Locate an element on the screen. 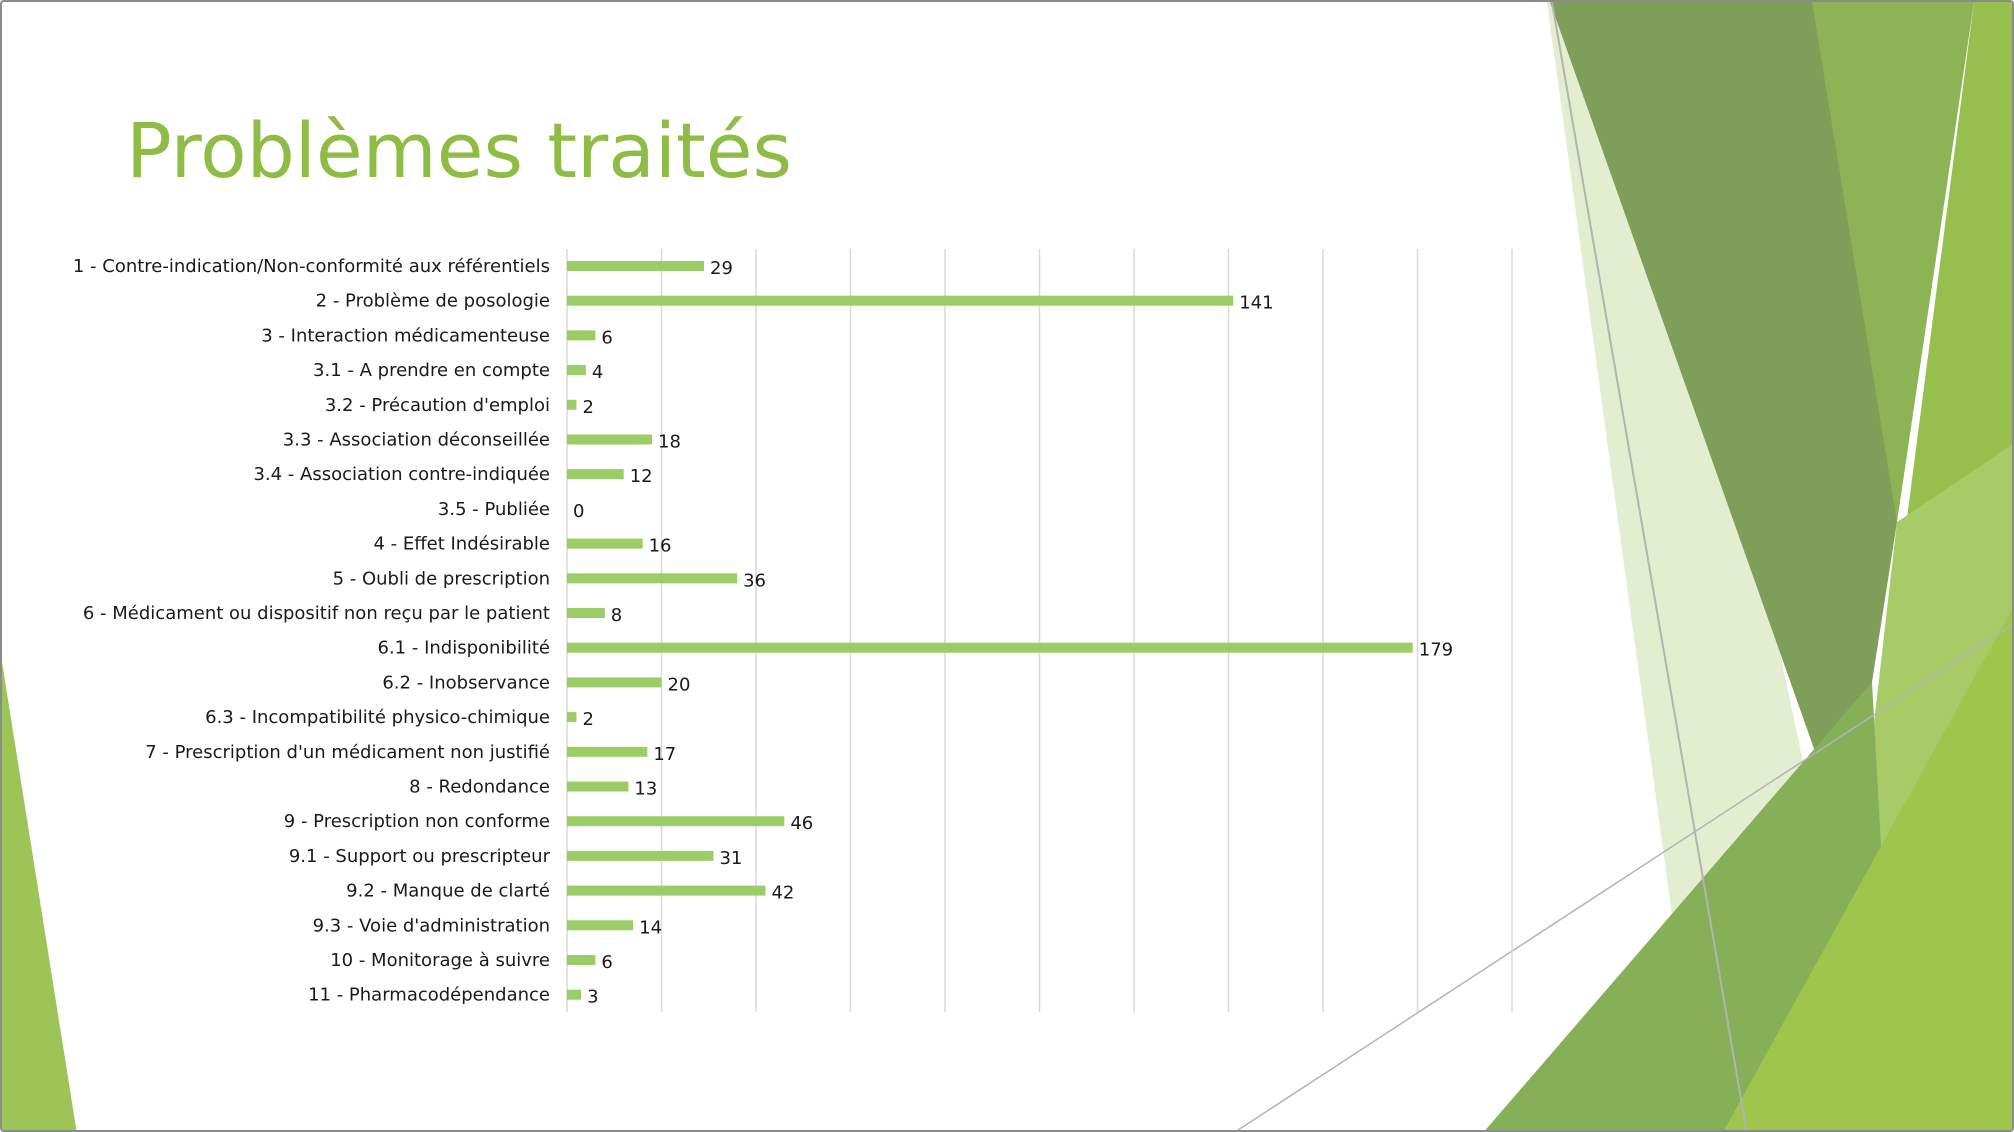 This screenshot has width=2014, height=1132. data-label: 31 is located at coordinates (730, 858).